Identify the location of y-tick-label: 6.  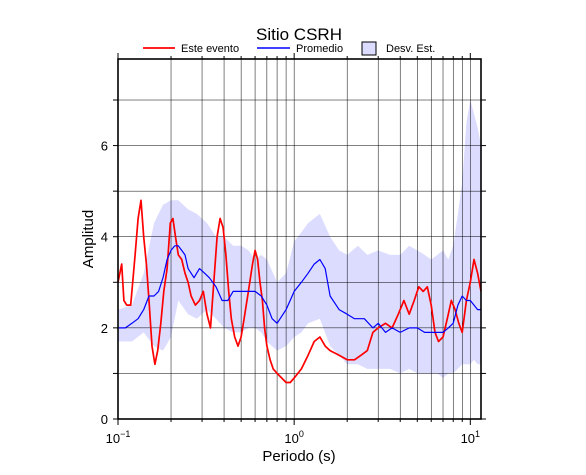
(104, 146).